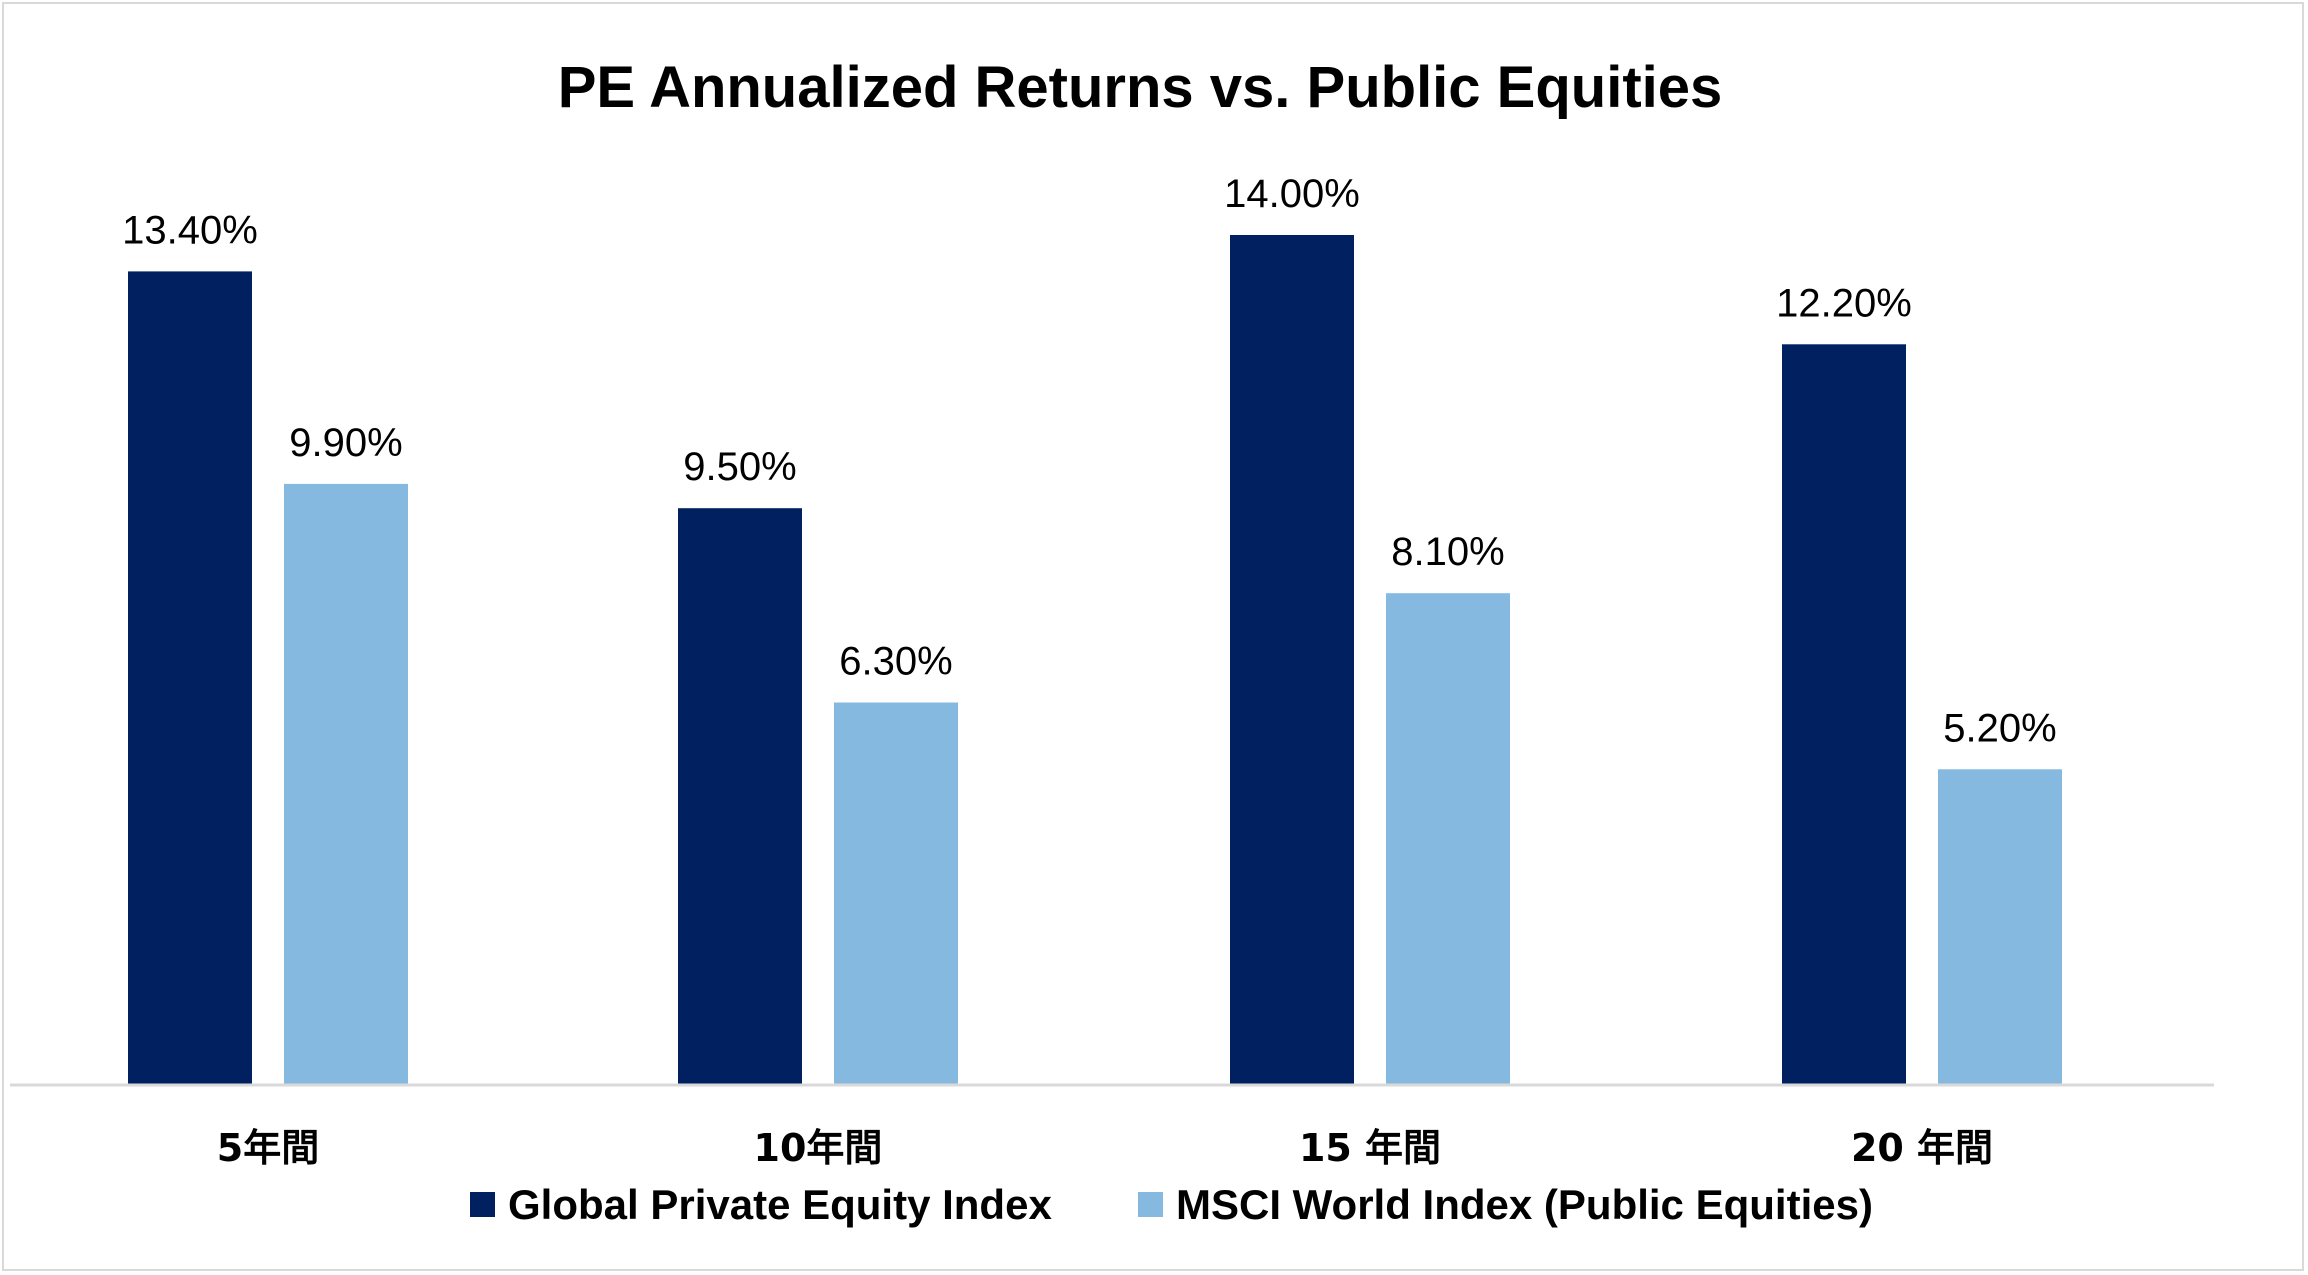  I want to click on data-label-global-private-equity-index-2: 9.50%, so click(739, 467).